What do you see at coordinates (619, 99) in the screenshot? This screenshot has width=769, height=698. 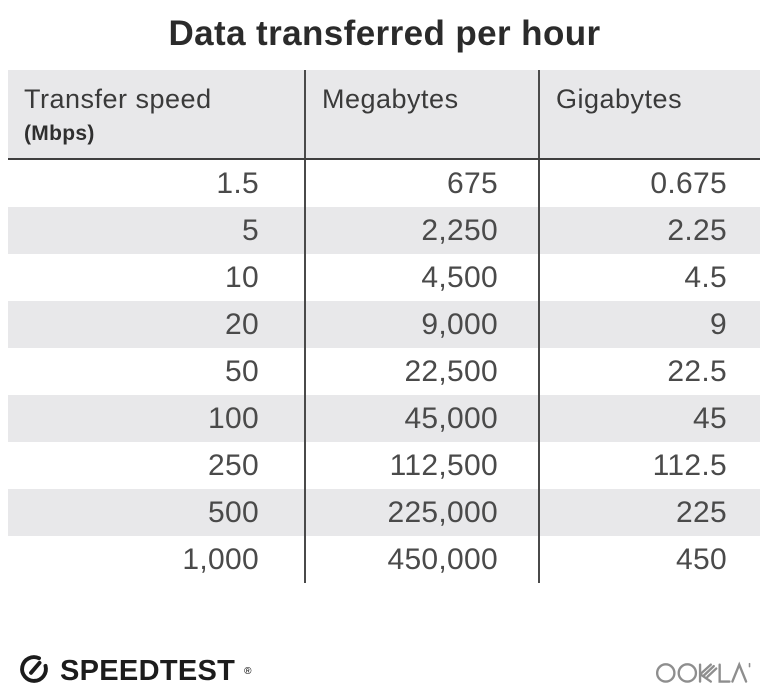 I see `column-header-label: Gigabytes` at bounding box center [619, 99].